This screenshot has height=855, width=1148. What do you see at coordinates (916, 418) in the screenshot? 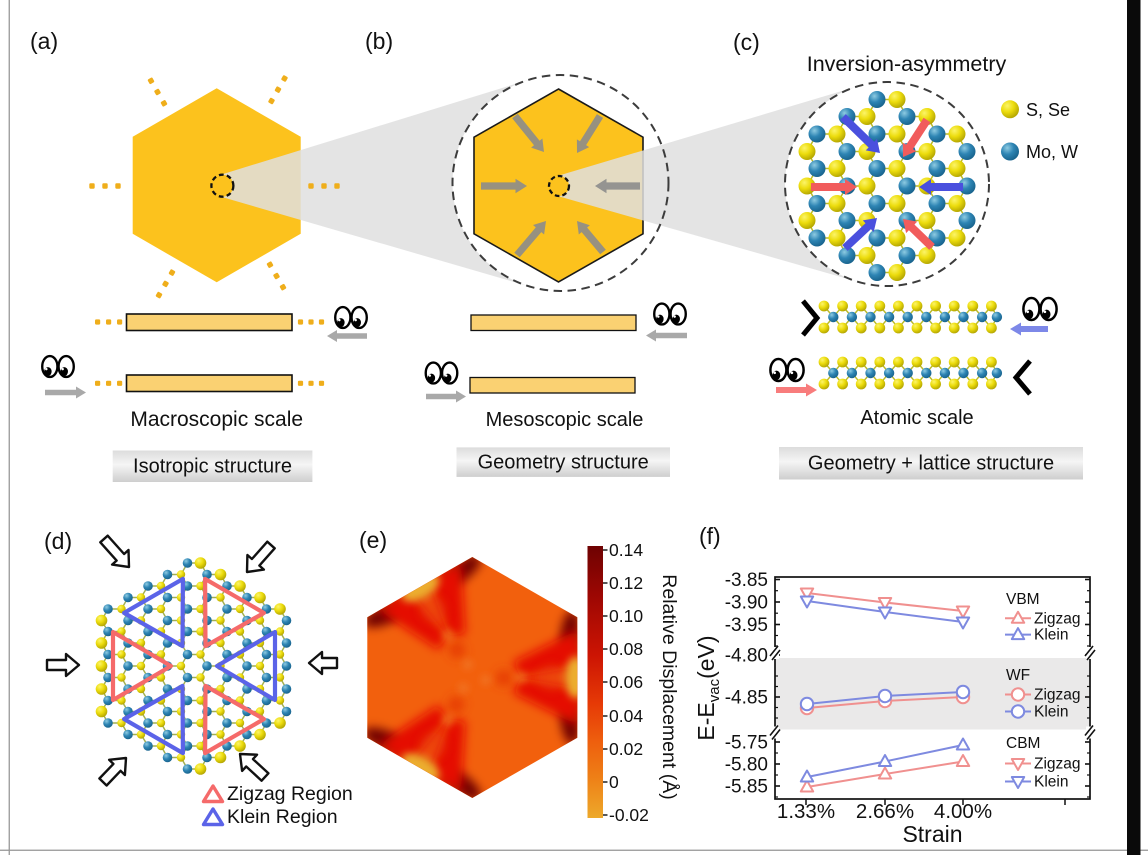
I see `svg-text: Atomic scale` at bounding box center [916, 418].